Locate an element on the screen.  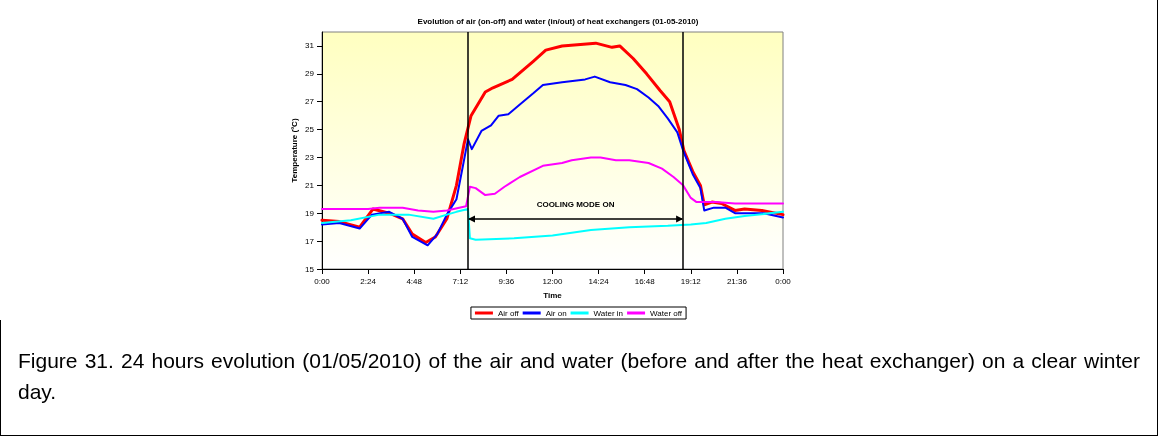
y-tick-label: 31 is located at coordinates (310, 46).